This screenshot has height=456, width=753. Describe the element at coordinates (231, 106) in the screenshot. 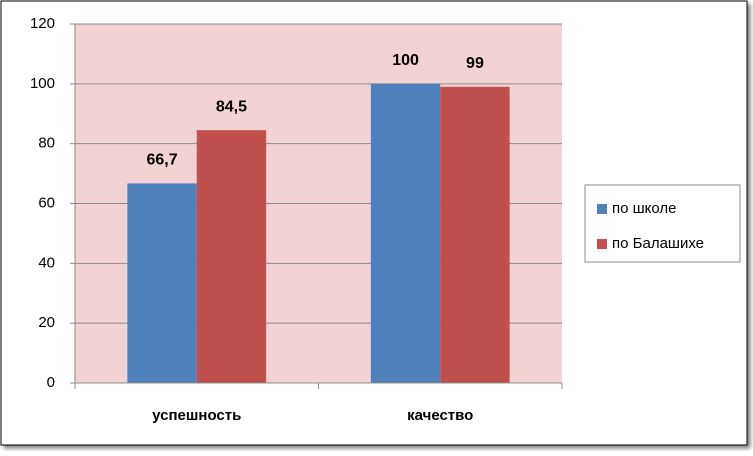

I see `value-label: 84,5` at that location.